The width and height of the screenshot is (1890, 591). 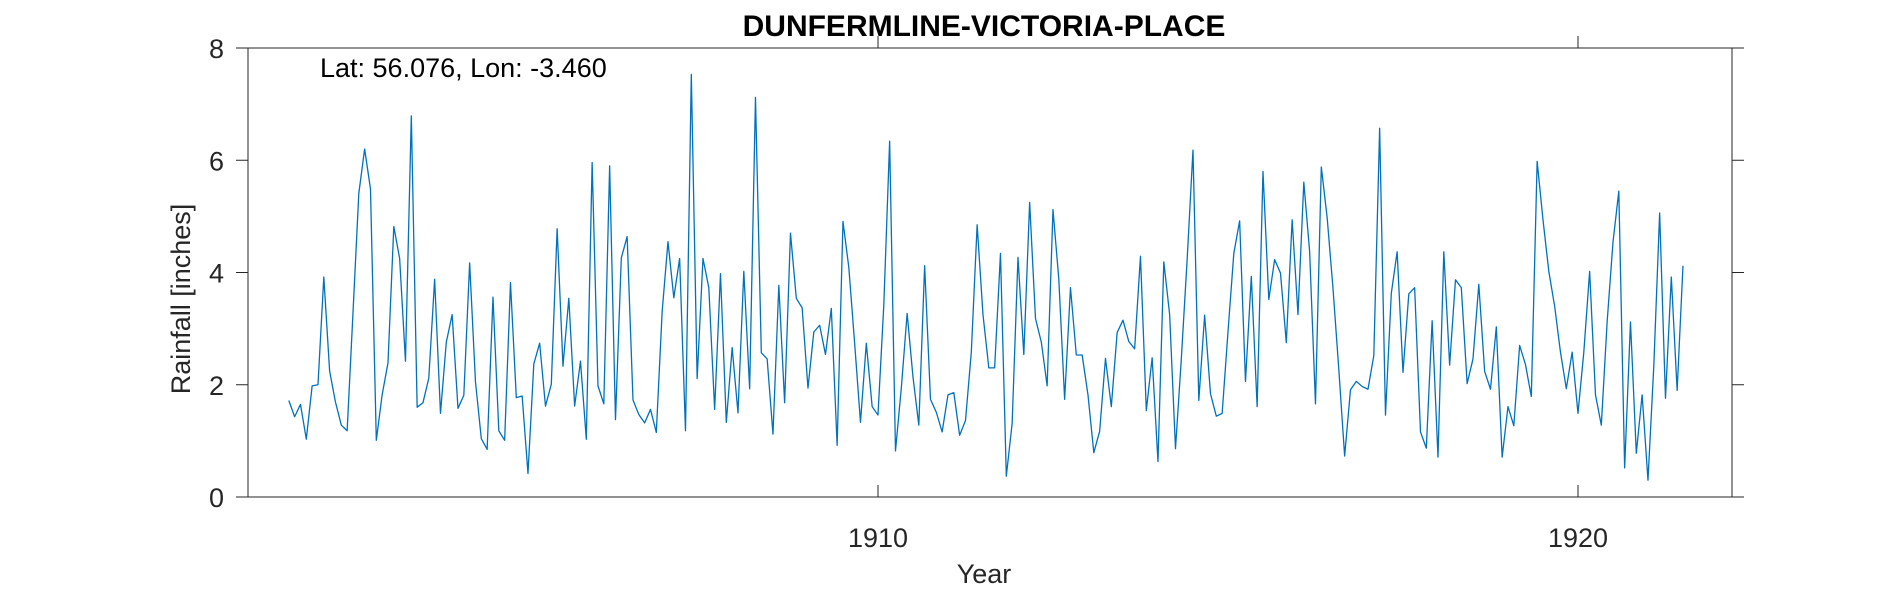 What do you see at coordinates (1578, 538) in the screenshot?
I see `x-tick-label: 1920` at bounding box center [1578, 538].